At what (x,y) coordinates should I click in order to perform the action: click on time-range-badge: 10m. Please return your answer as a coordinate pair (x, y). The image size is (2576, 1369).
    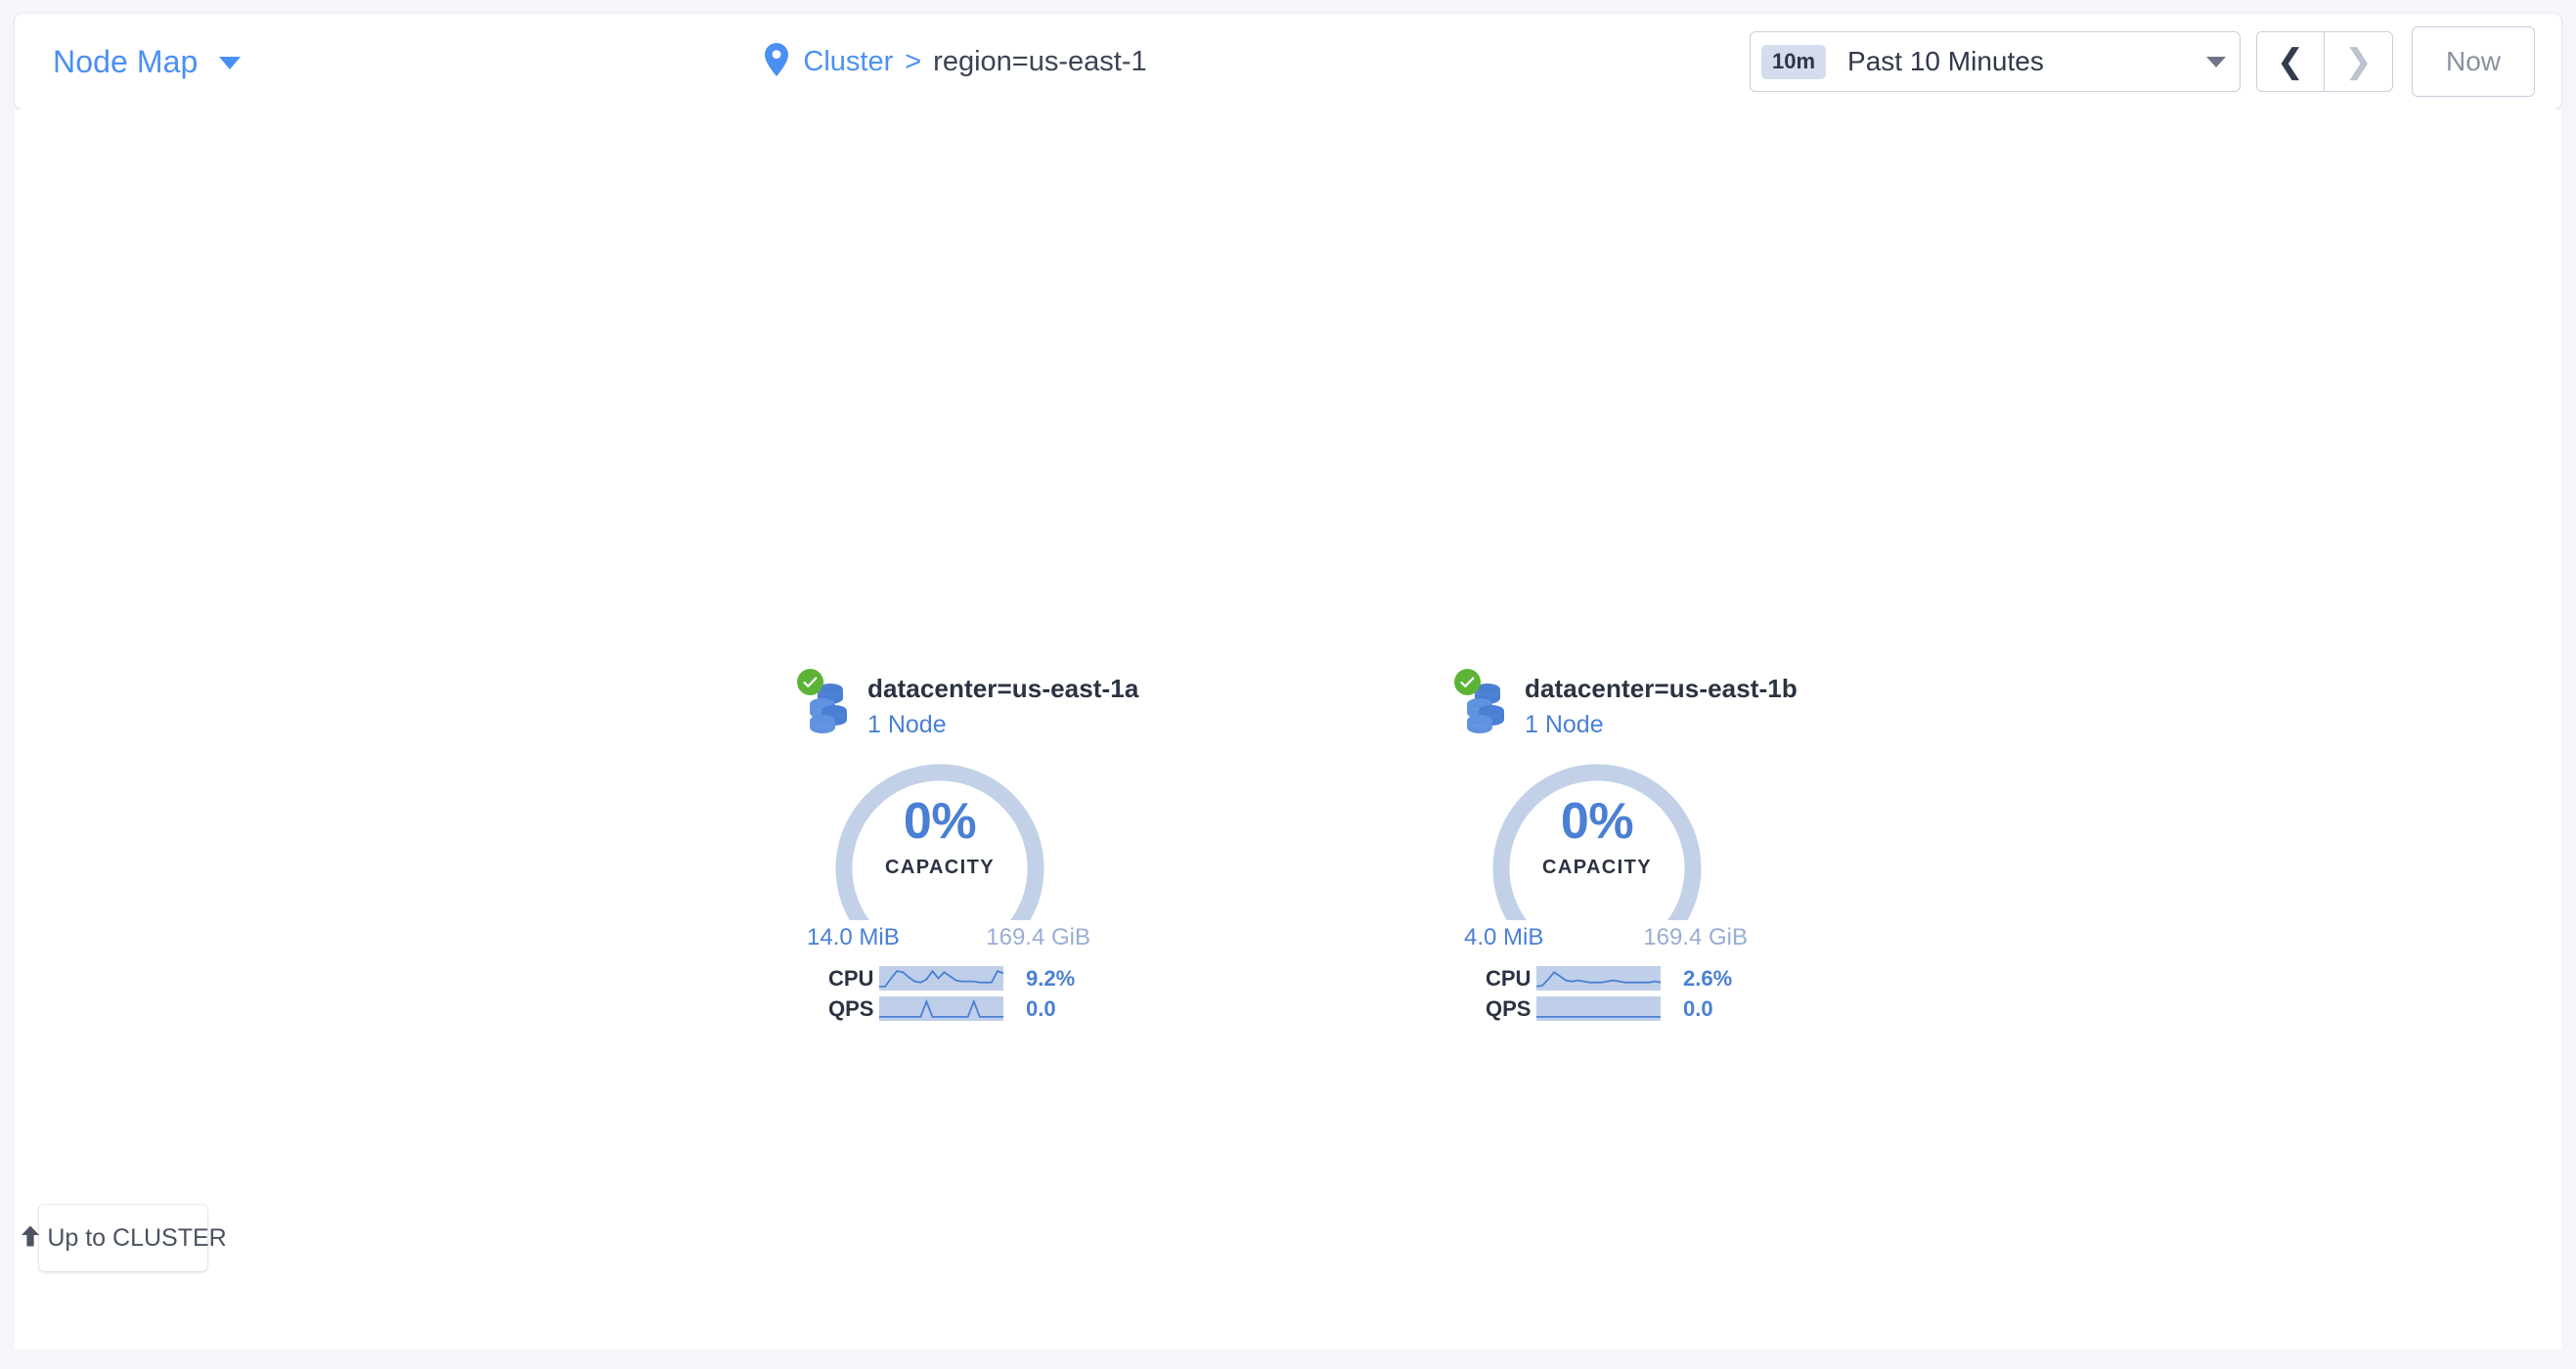
    Looking at the image, I should click on (1794, 62).